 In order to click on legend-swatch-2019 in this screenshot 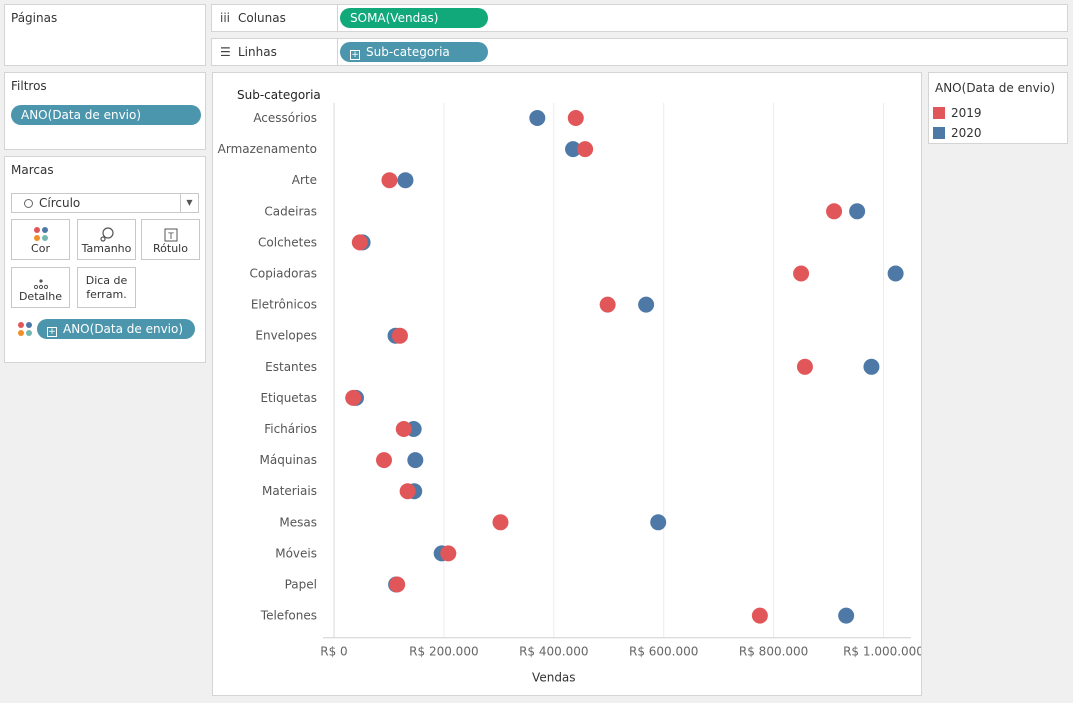, I will do `click(939, 113)`.